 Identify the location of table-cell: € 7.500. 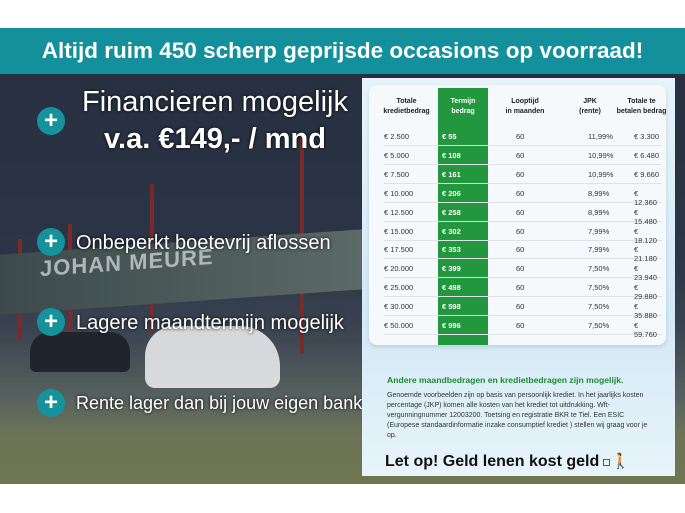
(397, 174).